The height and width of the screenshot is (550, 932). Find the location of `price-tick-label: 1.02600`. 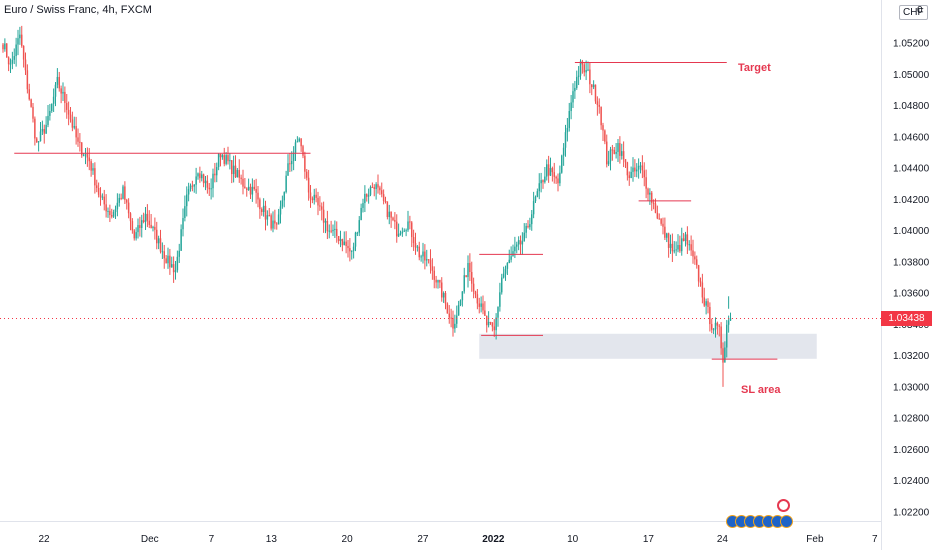

price-tick-label: 1.02600 is located at coordinates (911, 450).